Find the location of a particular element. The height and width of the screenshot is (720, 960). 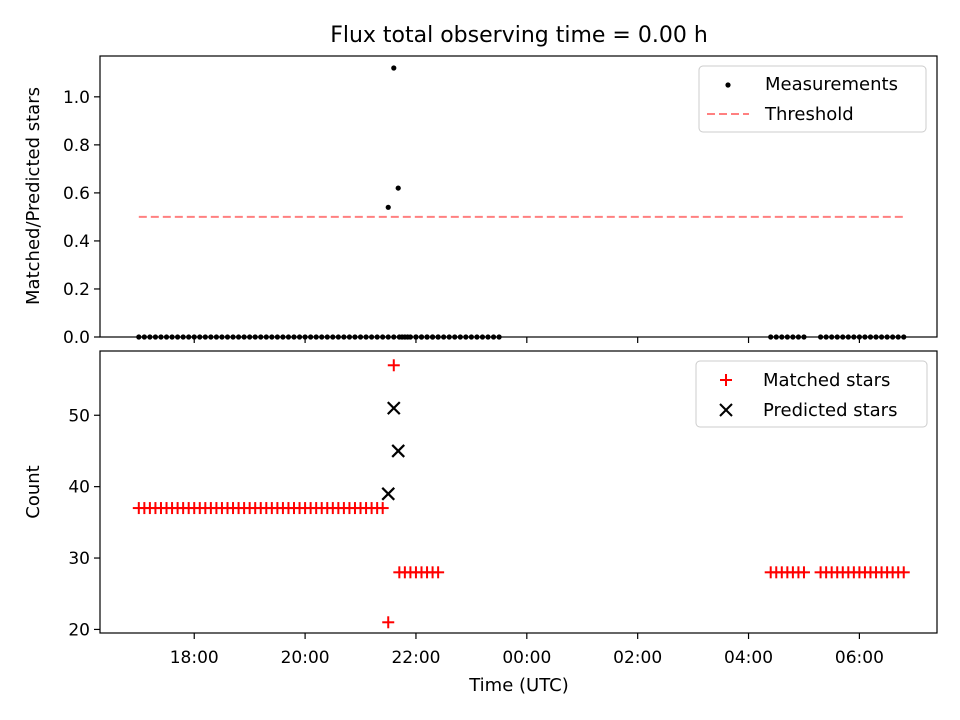

bottom-legend: Matched stars Predicted stars is located at coordinates (811, 394).